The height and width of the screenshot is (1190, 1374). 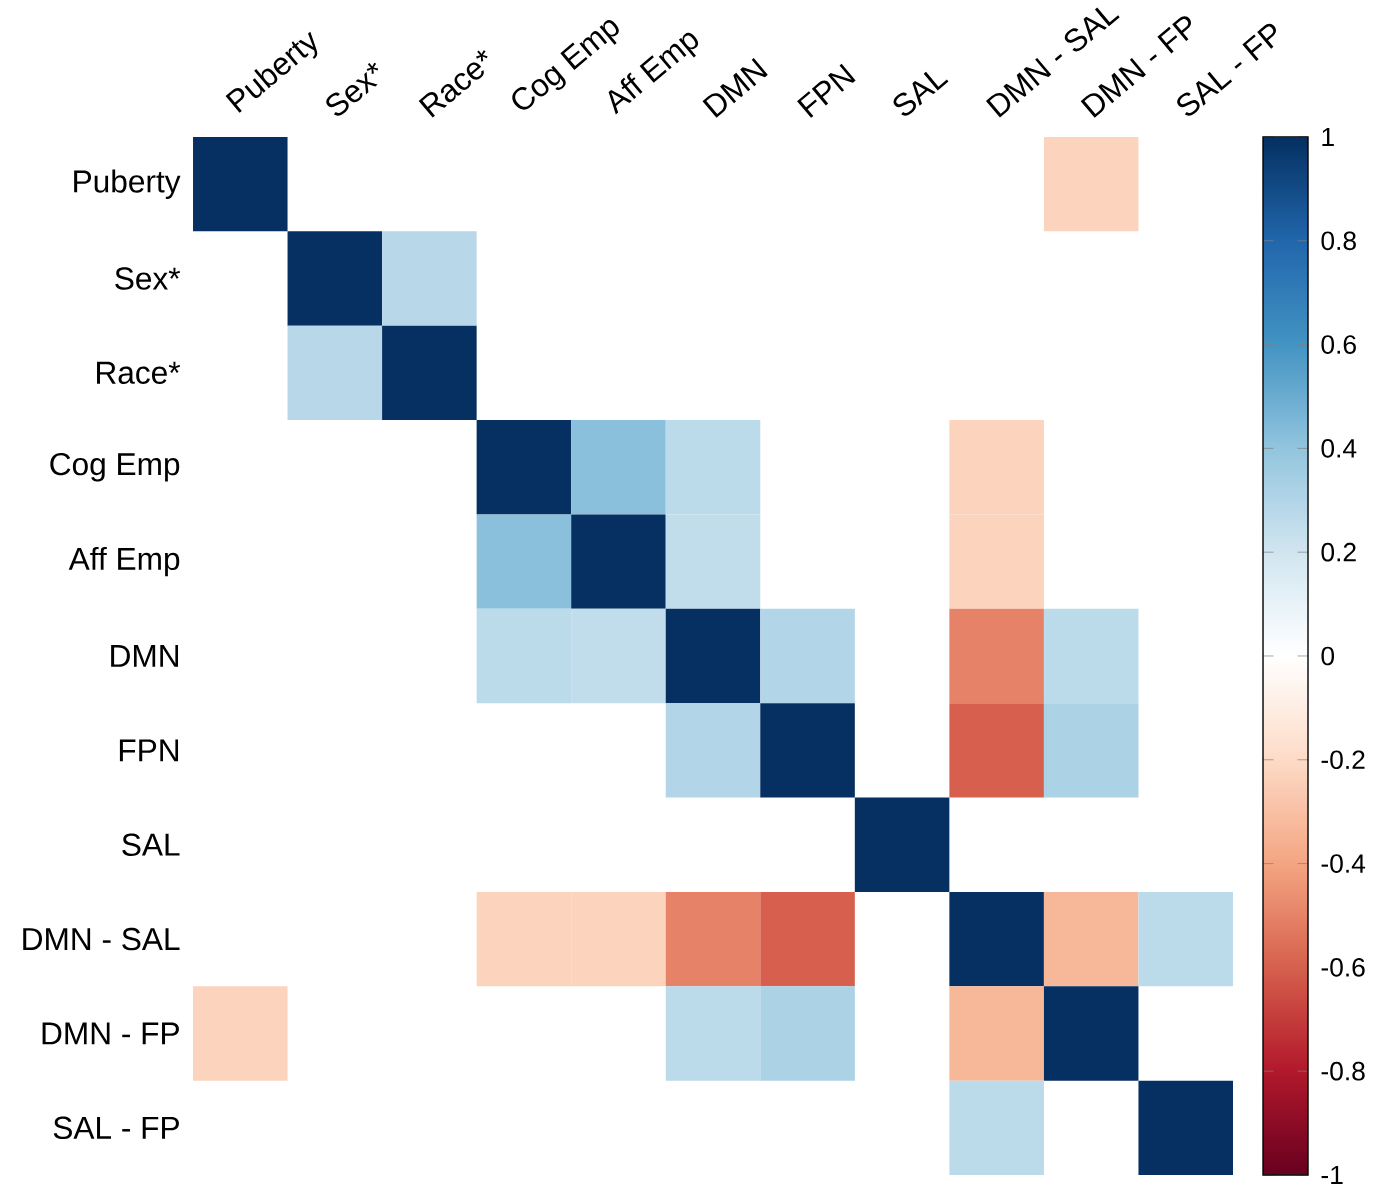 I want to click on color-bar-label: -0.8, so click(x=1343, y=1071).